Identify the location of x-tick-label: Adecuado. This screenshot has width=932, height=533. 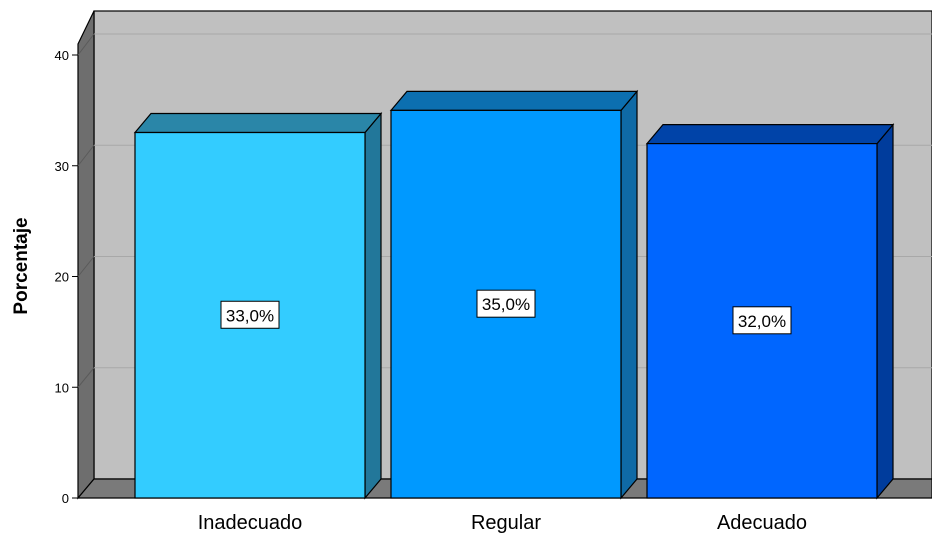
(762, 522).